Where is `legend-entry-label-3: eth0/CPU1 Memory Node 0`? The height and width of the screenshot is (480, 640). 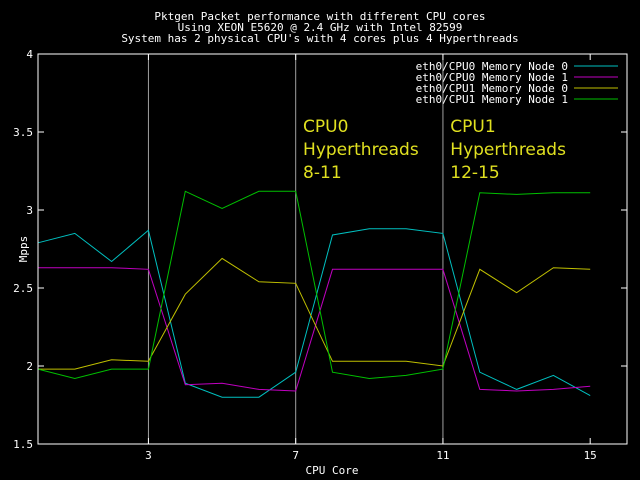 legend-entry-label-3: eth0/CPU1 Memory Node 0 is located at coordinates (492, 88).